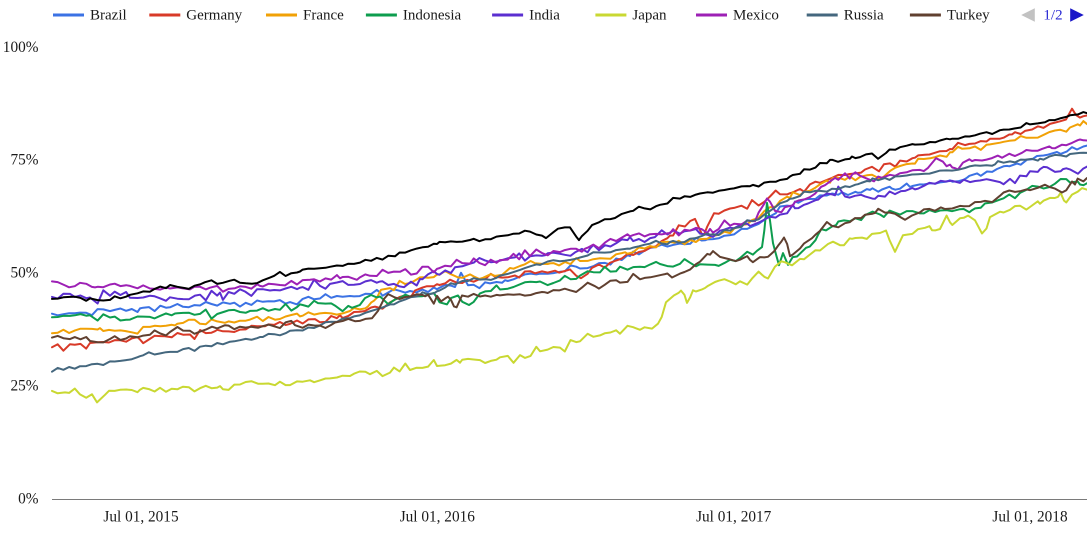  I want to click on svg-text: Brazil, so click(108, 16).